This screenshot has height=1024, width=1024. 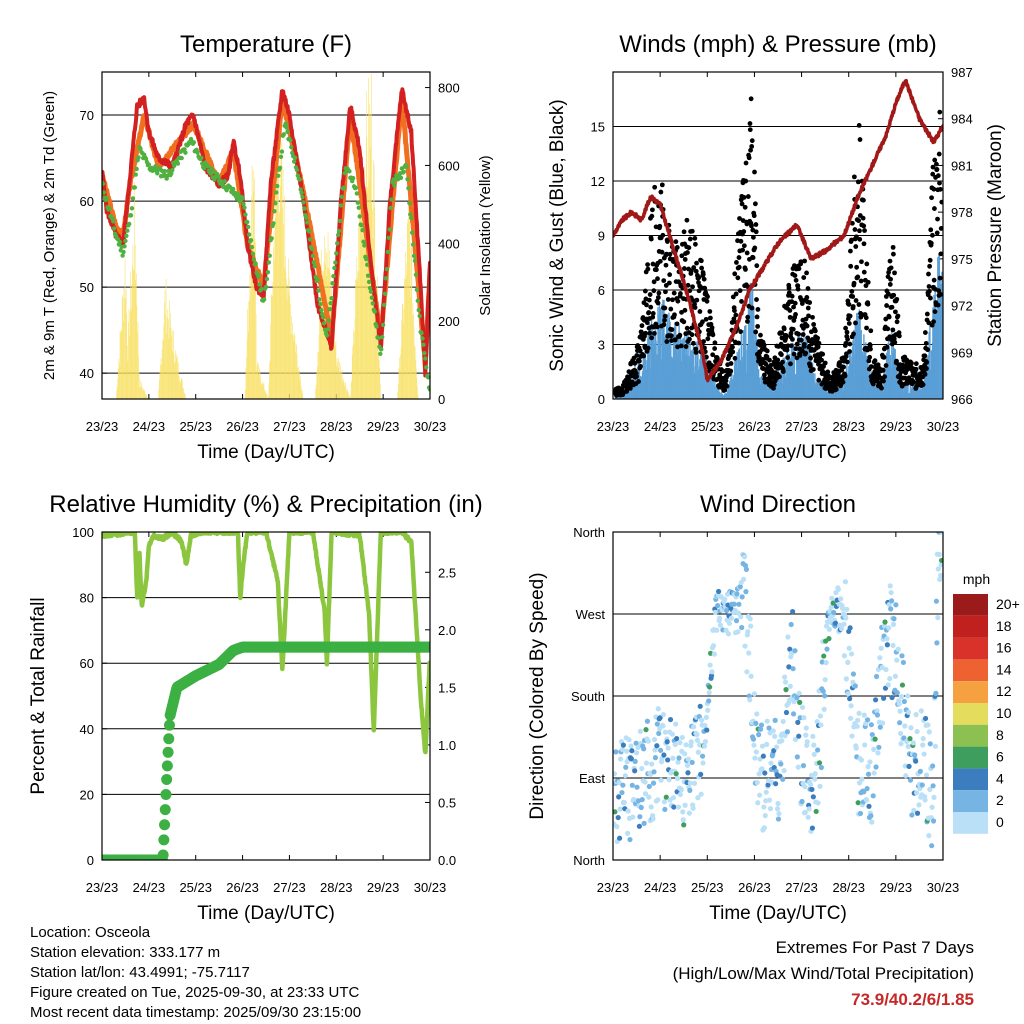 I want to click on humidity-ytick-label: 100, so click(x=83, y=532).